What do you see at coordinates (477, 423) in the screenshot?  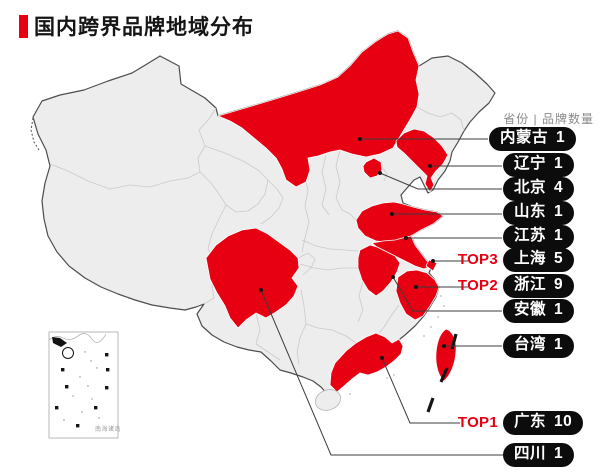 I see `top-rank-label: TOP1` at bounding box center [477, 423].